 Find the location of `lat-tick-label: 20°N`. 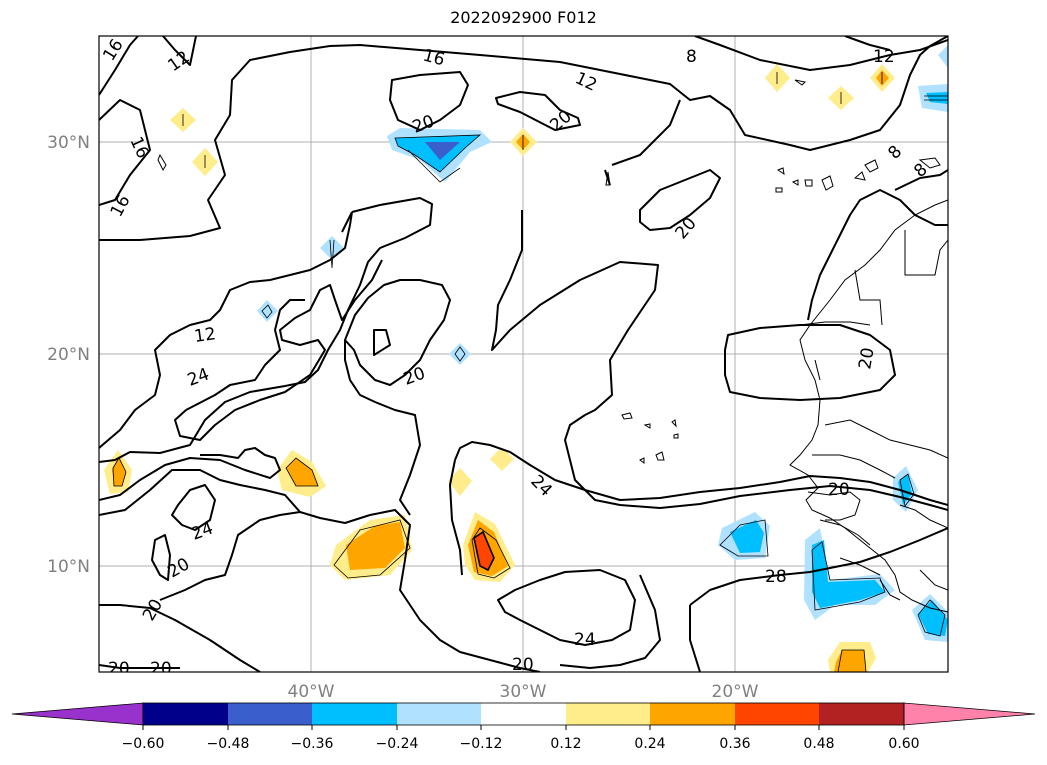

lat-tick-label: 20°N is located at coordinates (68, 355).